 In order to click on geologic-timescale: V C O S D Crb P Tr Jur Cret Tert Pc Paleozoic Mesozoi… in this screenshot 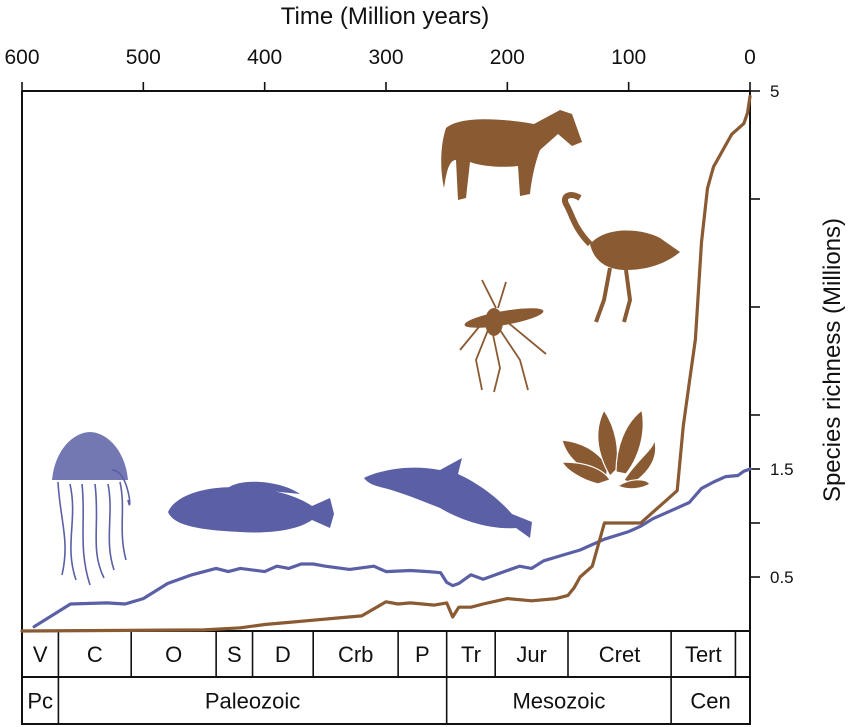, I will do `click(386, 677)`.